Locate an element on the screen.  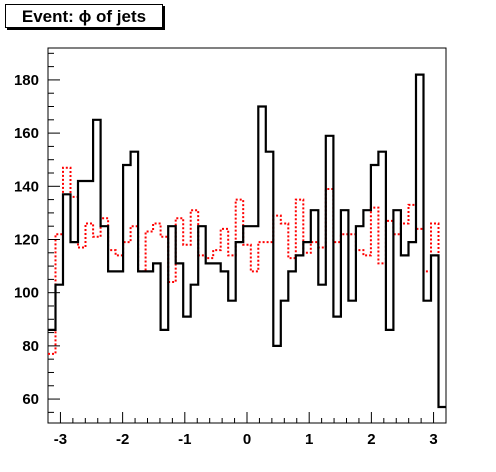
y-tick-label: 100 is located at coordinates (26, 293).